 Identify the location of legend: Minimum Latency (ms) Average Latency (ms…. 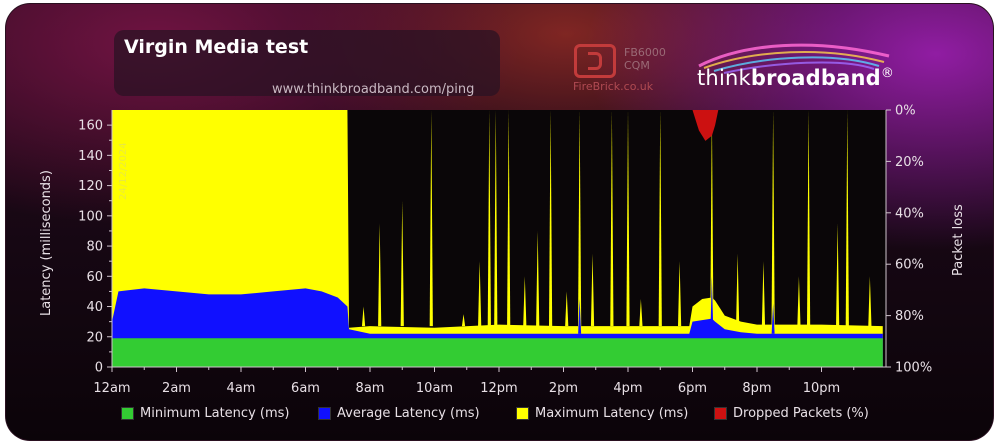
(499, 416).